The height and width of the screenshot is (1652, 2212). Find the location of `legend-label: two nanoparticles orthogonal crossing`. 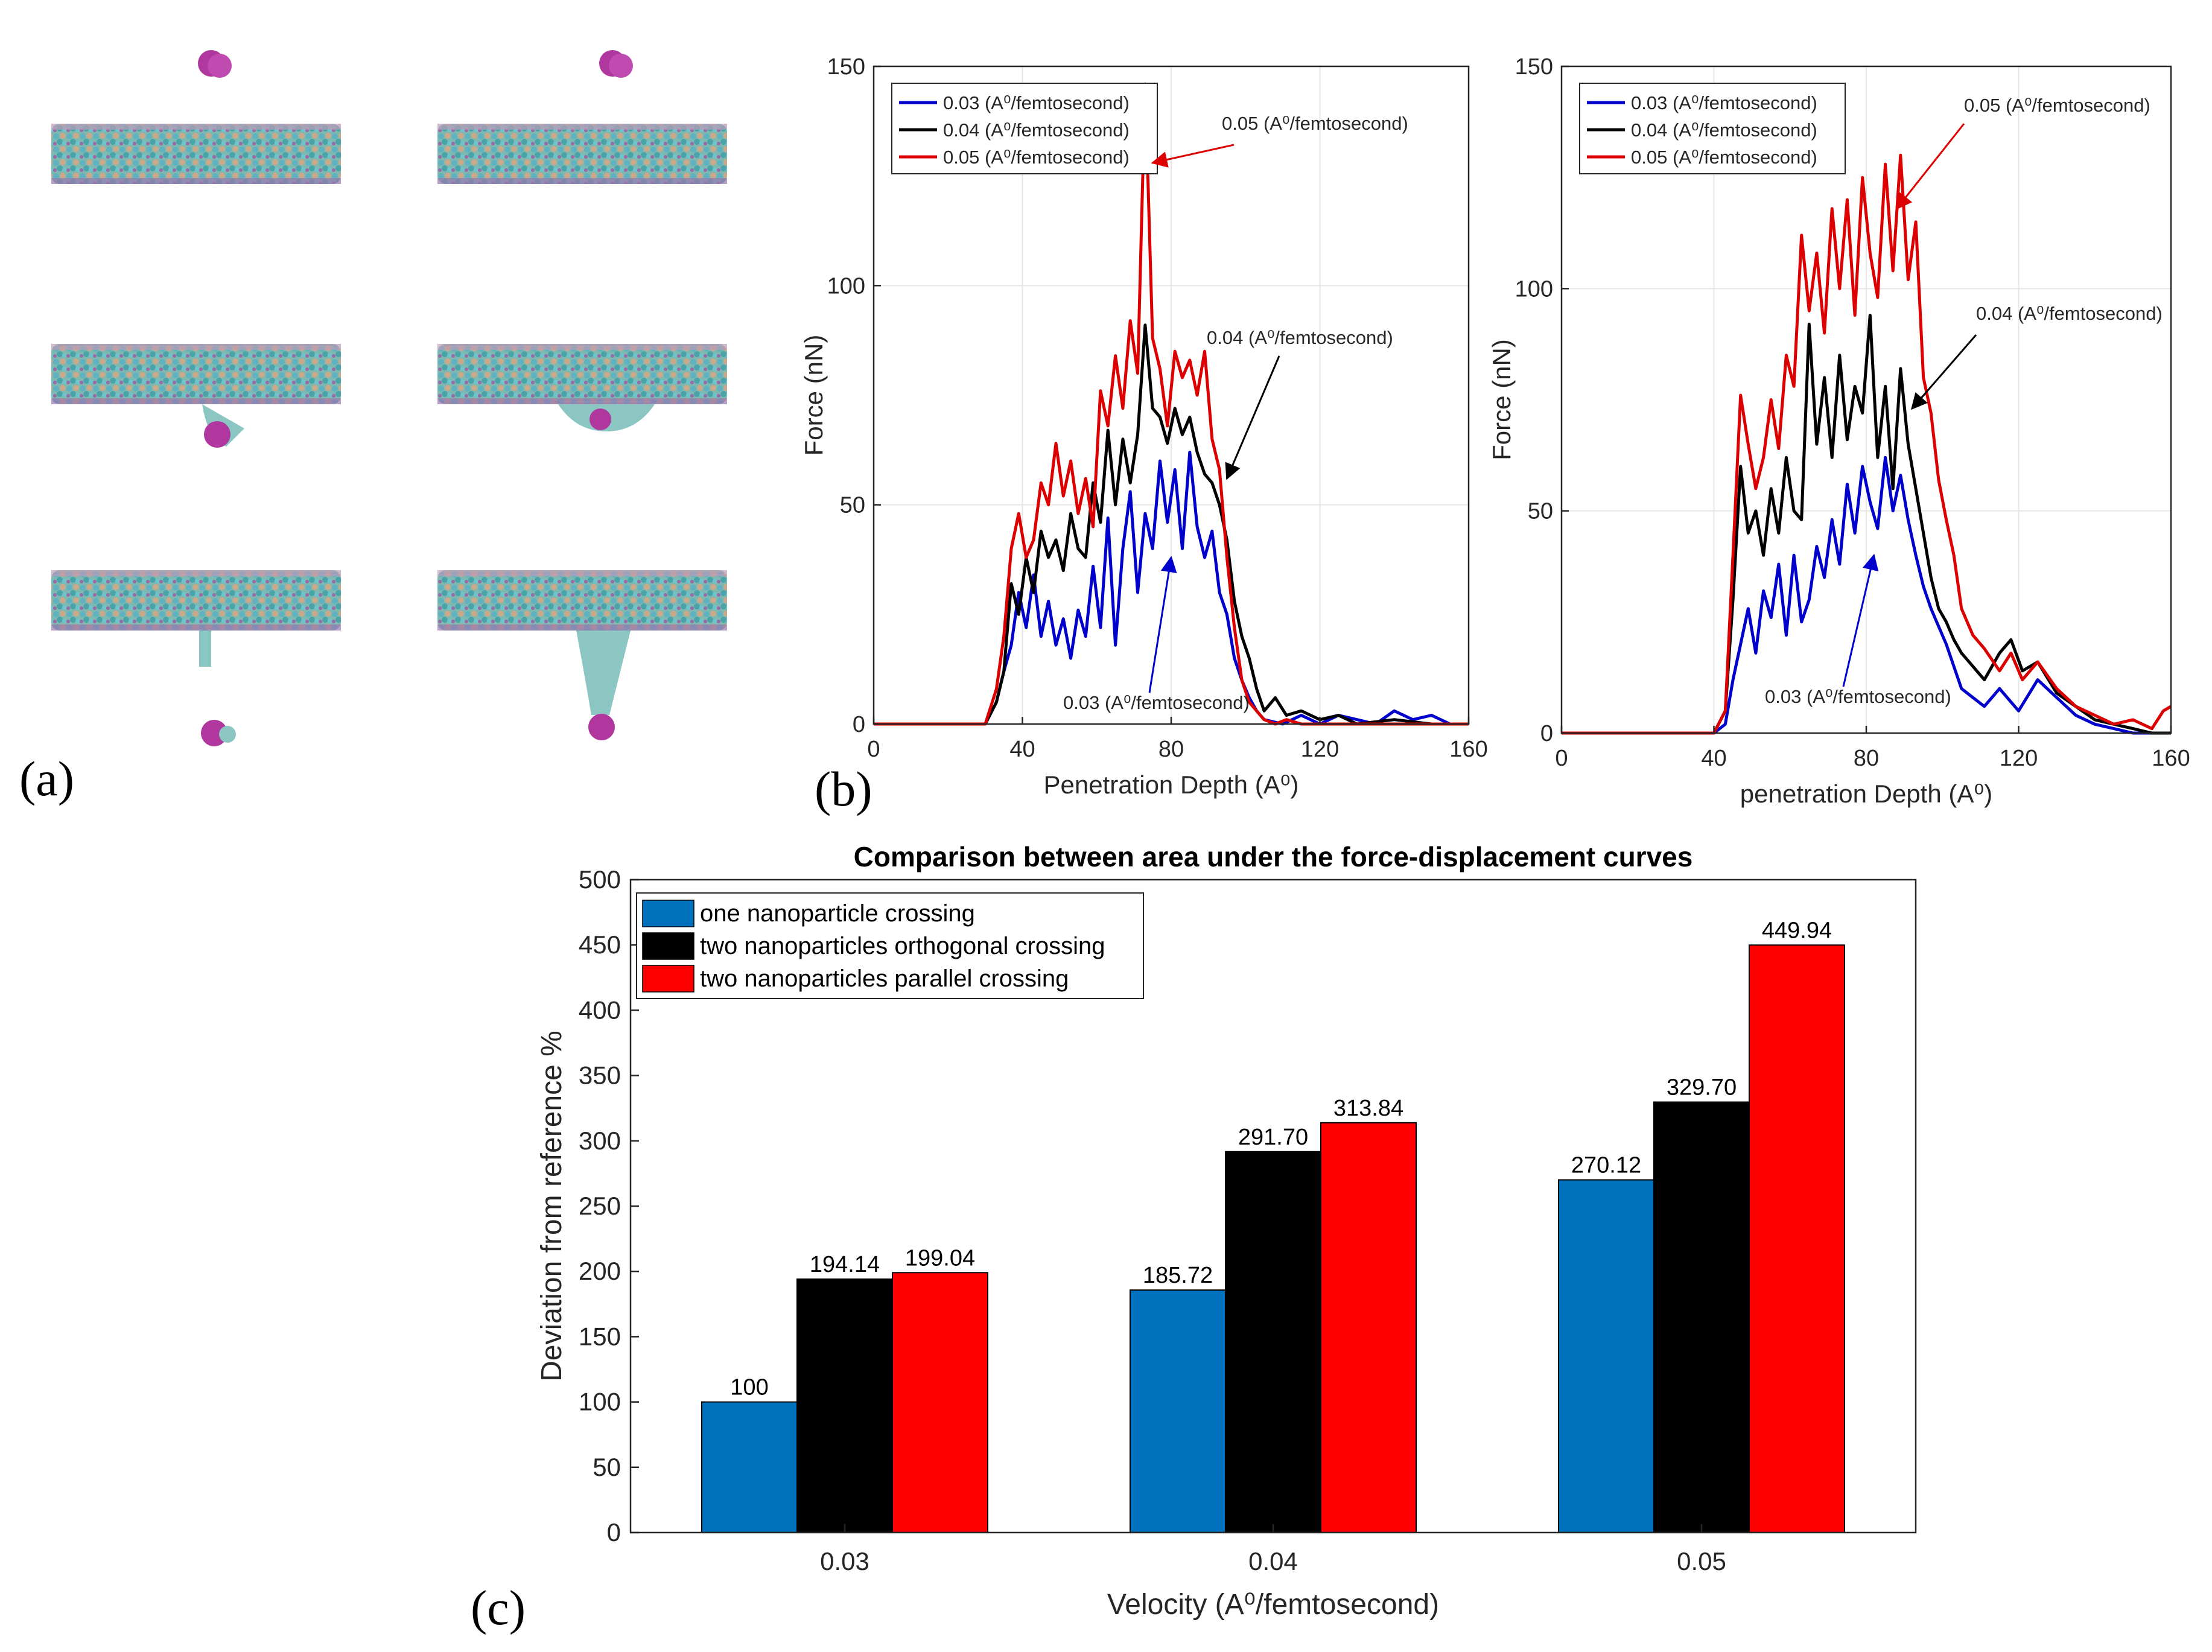

legend-label: two nanoparticles orthogonal crossing is located at coordinates (902, 946).